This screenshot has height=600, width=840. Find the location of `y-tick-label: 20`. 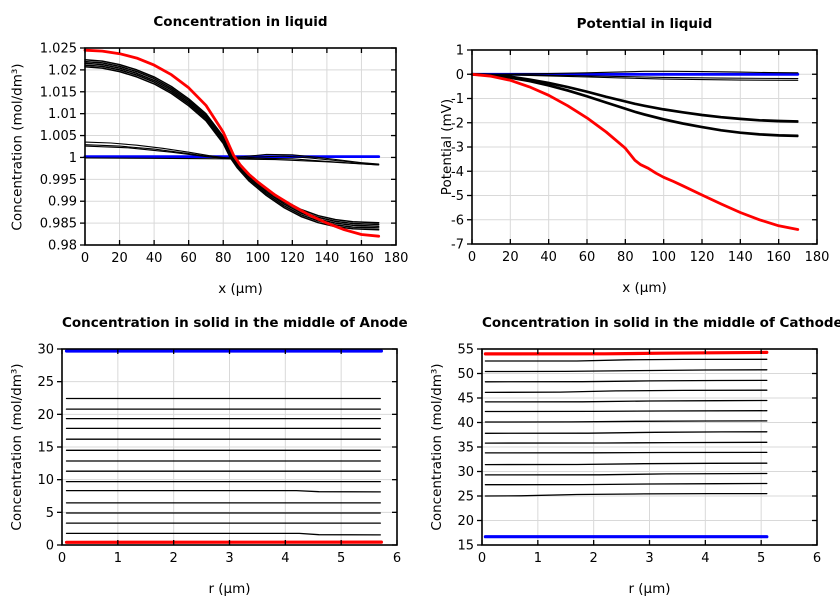

y-tick-label: 20 is located at coordinates (465, 521).